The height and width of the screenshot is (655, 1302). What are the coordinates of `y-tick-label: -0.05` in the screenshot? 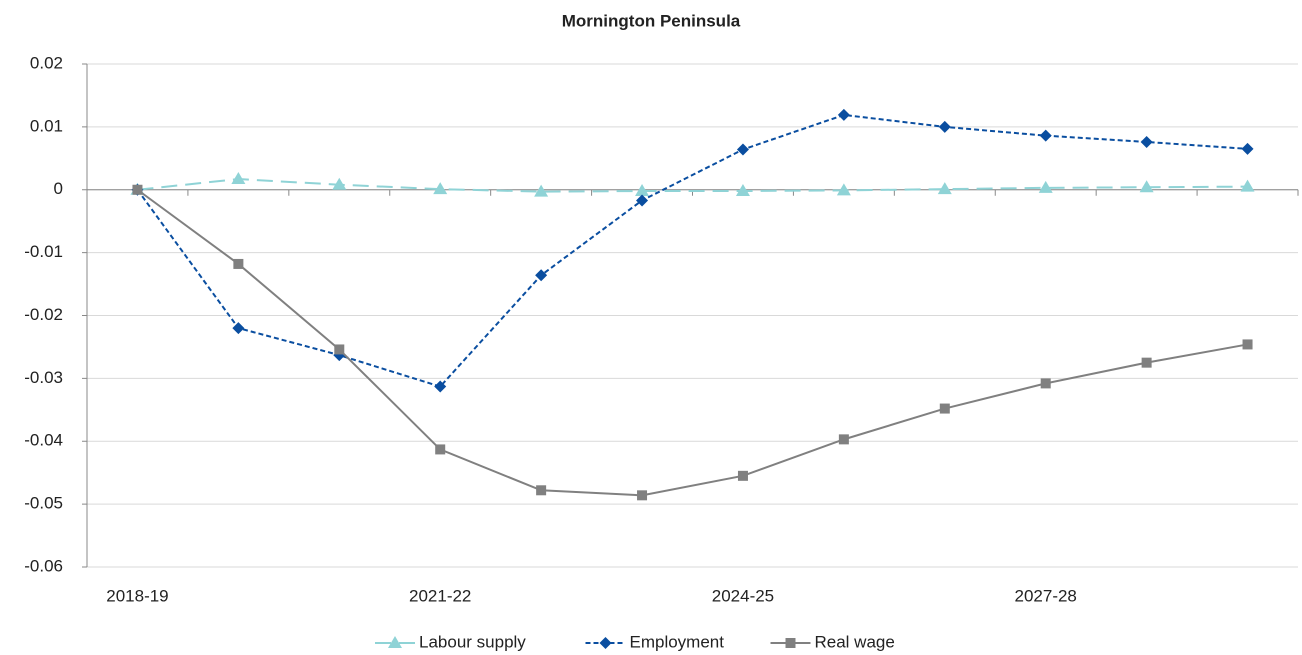 It's located at (43, 503).